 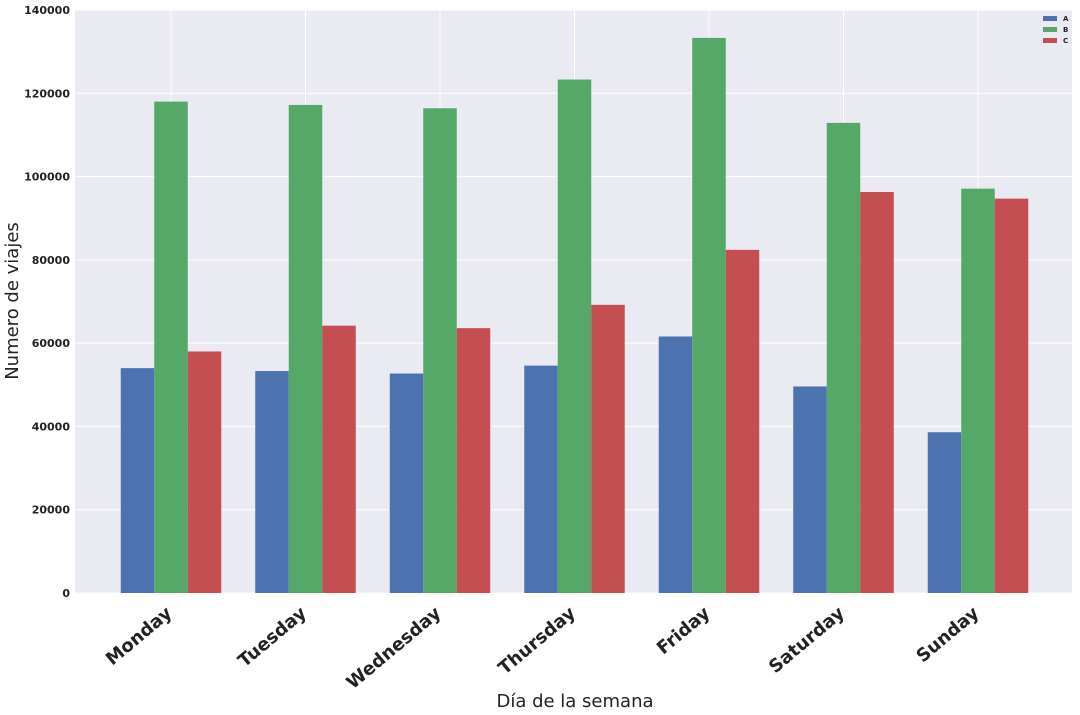 I want to click on bar-a-friday, so click(x=675, y=464).